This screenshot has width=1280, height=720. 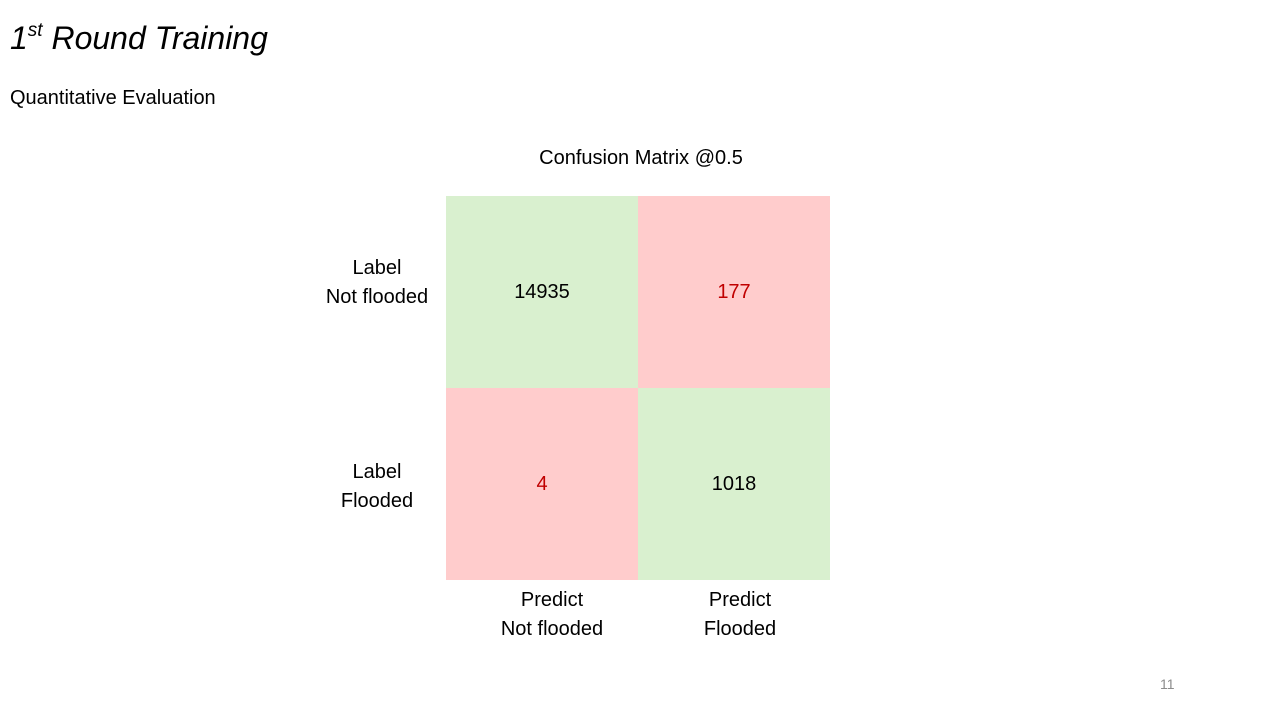 I want to click on cell-value: 177, so click(x=734, y=291).